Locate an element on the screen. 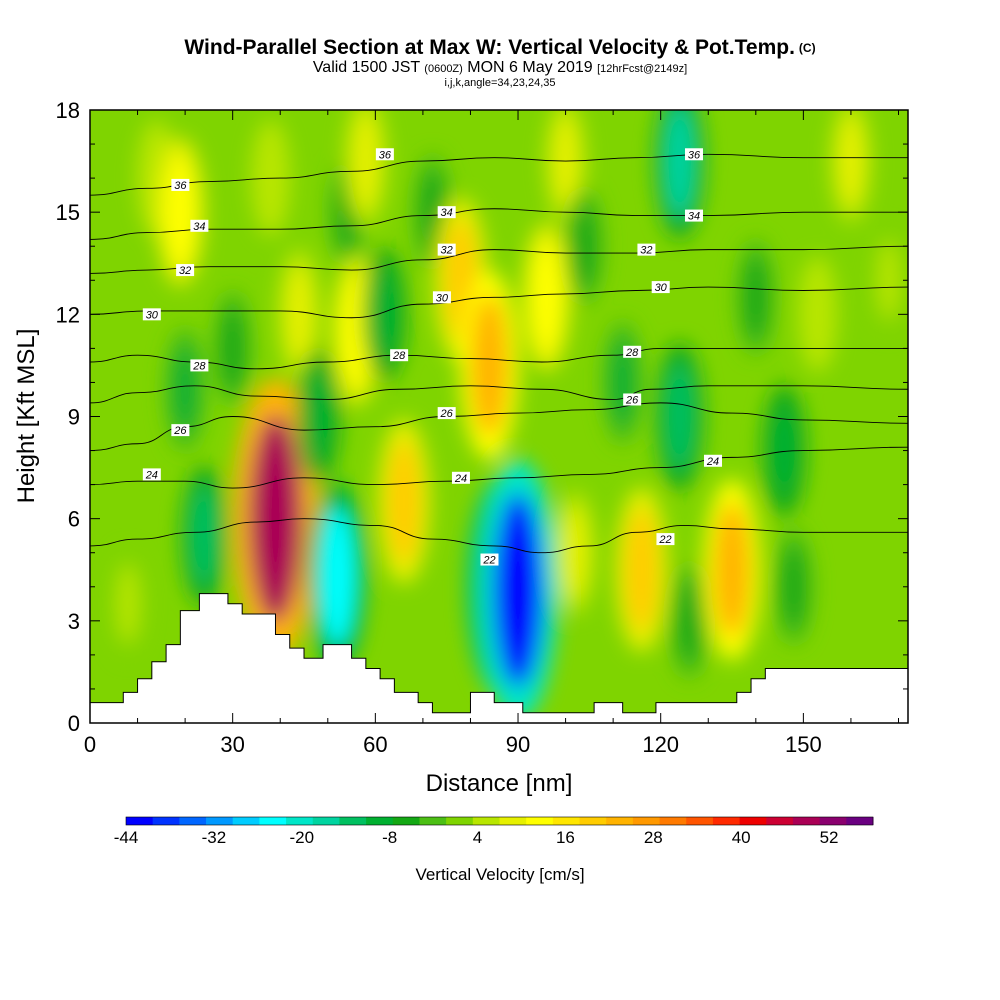 This screenshot has width=1000, height=1000. x-tick-label: 60 is located at coordinates (375, 744).